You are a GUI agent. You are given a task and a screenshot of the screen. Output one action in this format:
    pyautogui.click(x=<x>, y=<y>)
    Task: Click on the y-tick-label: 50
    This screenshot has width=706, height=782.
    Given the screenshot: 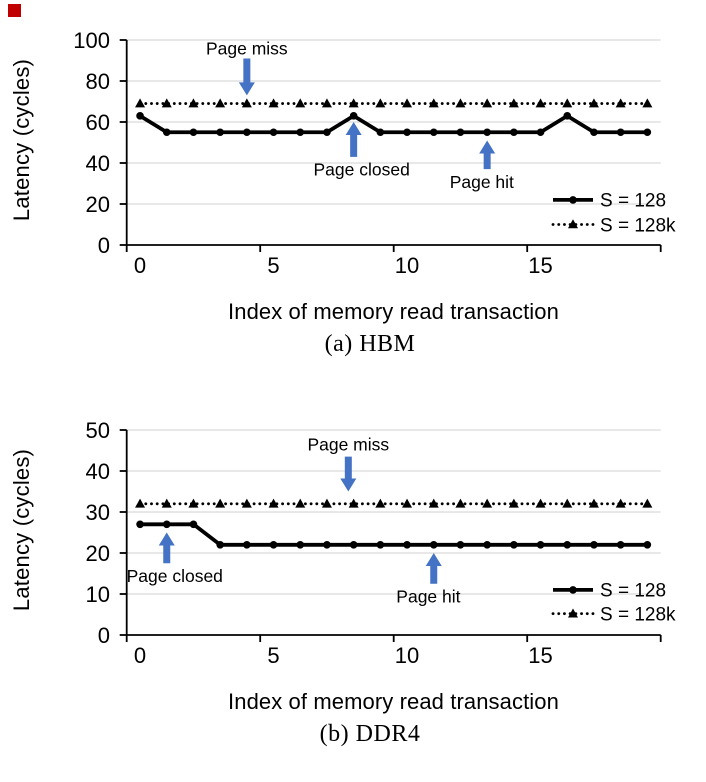 What is the action you would take?
    pyautogui.click(x=98, y=430)
    